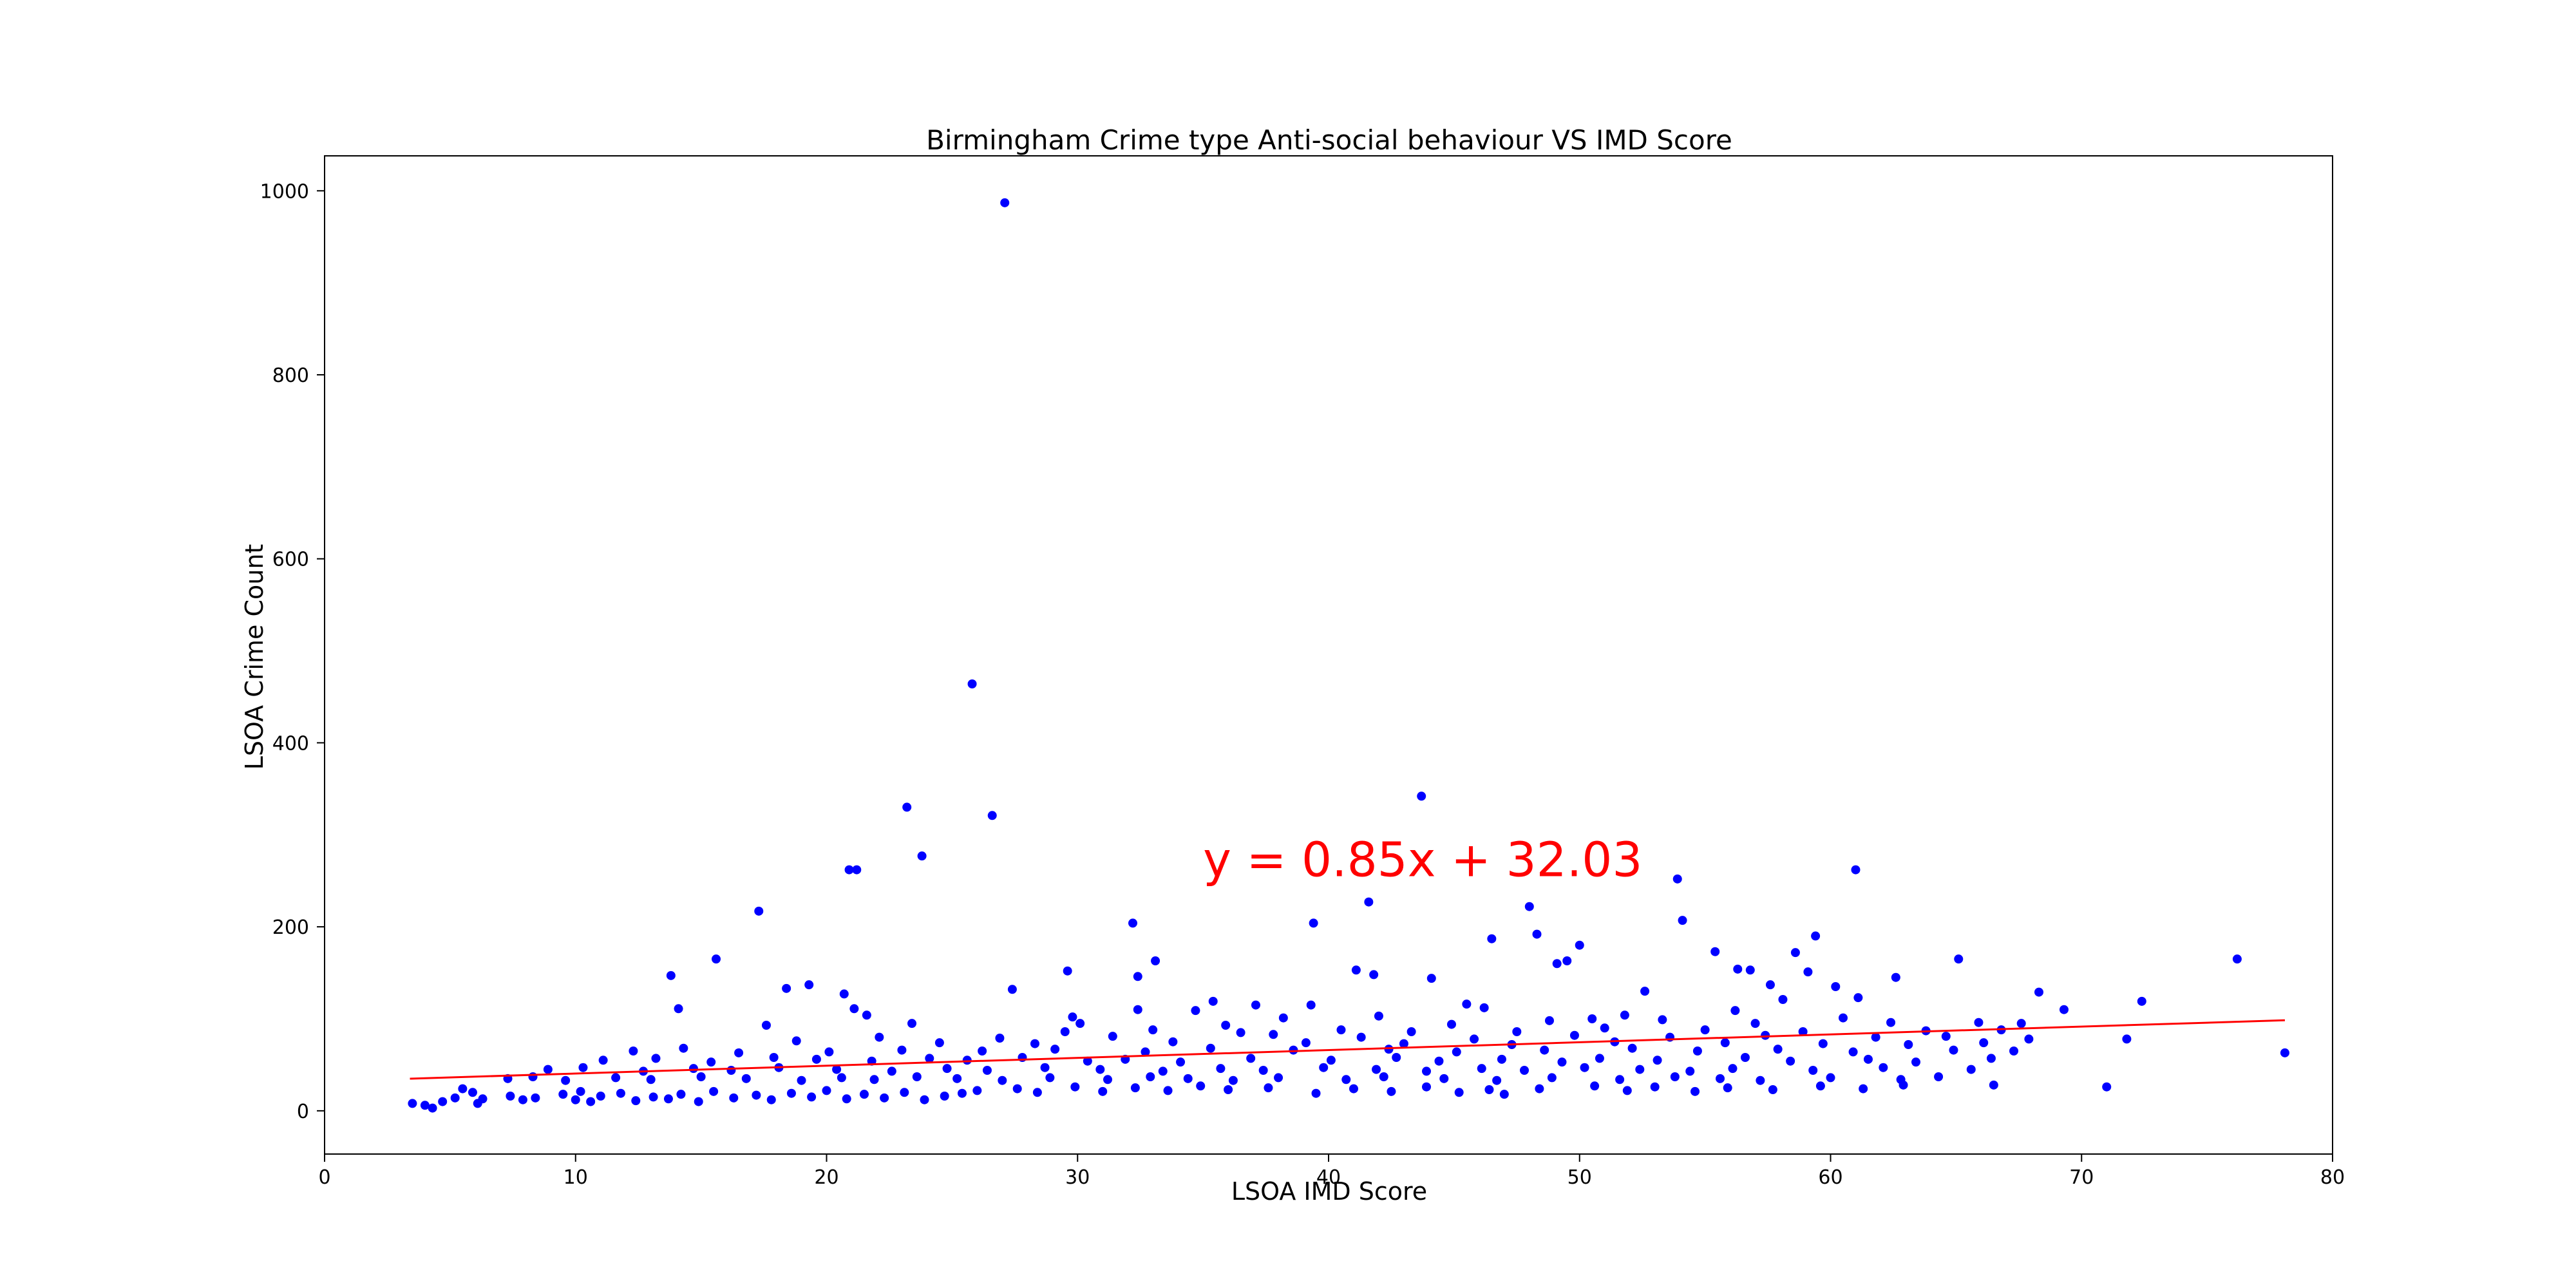  What do you see at coordinates (290, 744) in the screenshot?
I see `y-tick-label: 400` at bounding box center [290, 744].